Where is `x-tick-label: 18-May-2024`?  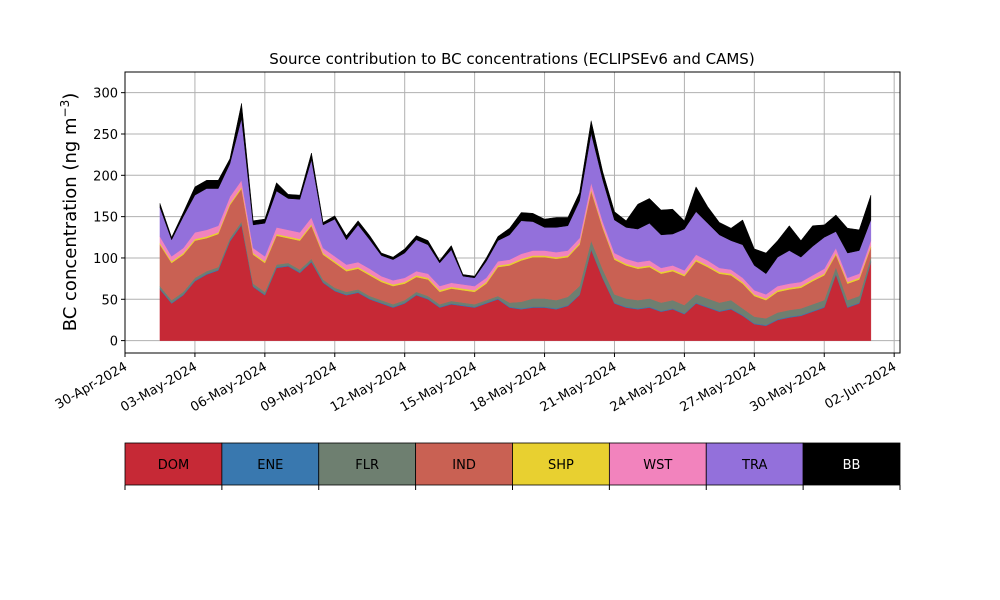
x-tick-label: 18-May-2024 is located at coordinates (509, 387).